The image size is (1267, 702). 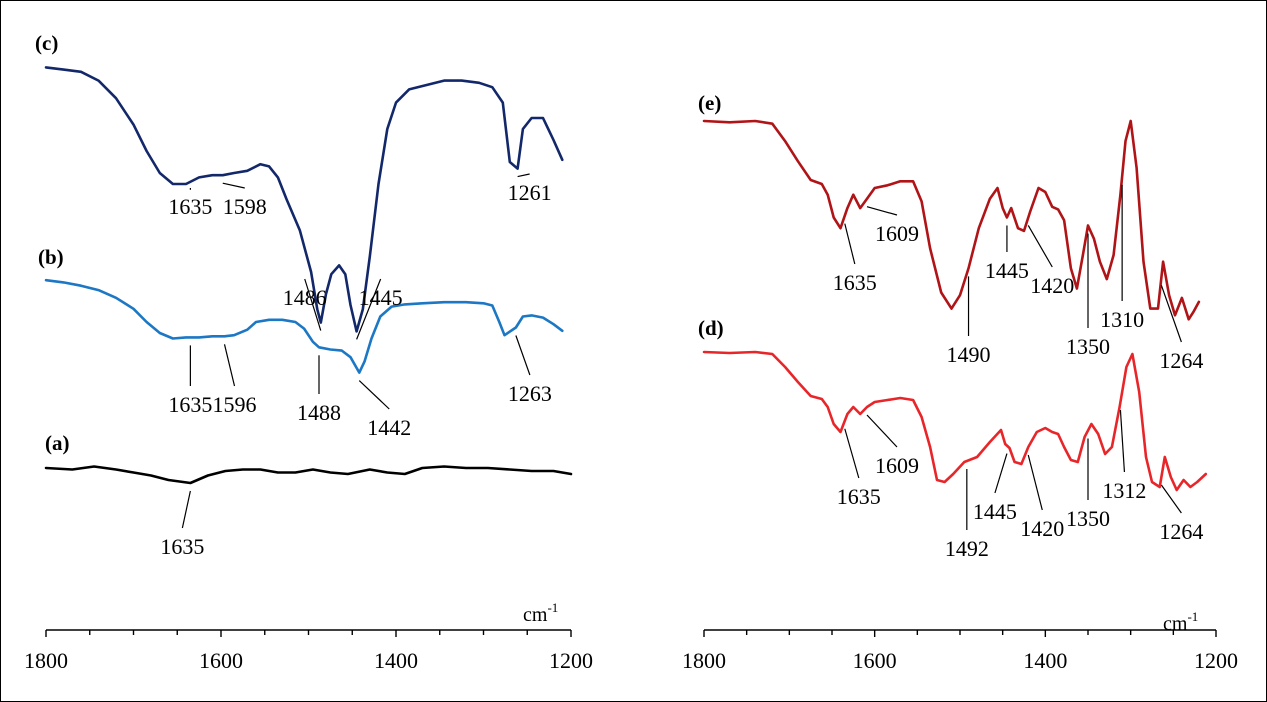 What do you see at coordinates (51, 257) in the screenshot?
I see `spectrum-label-b: (b)` at bounding box center [51, 257].